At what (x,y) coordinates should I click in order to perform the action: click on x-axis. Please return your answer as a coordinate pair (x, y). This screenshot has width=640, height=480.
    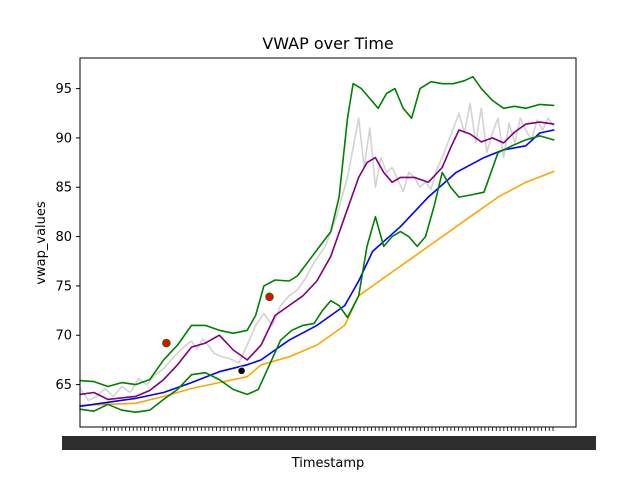
    Looking at the image, I should click on (329, 438).